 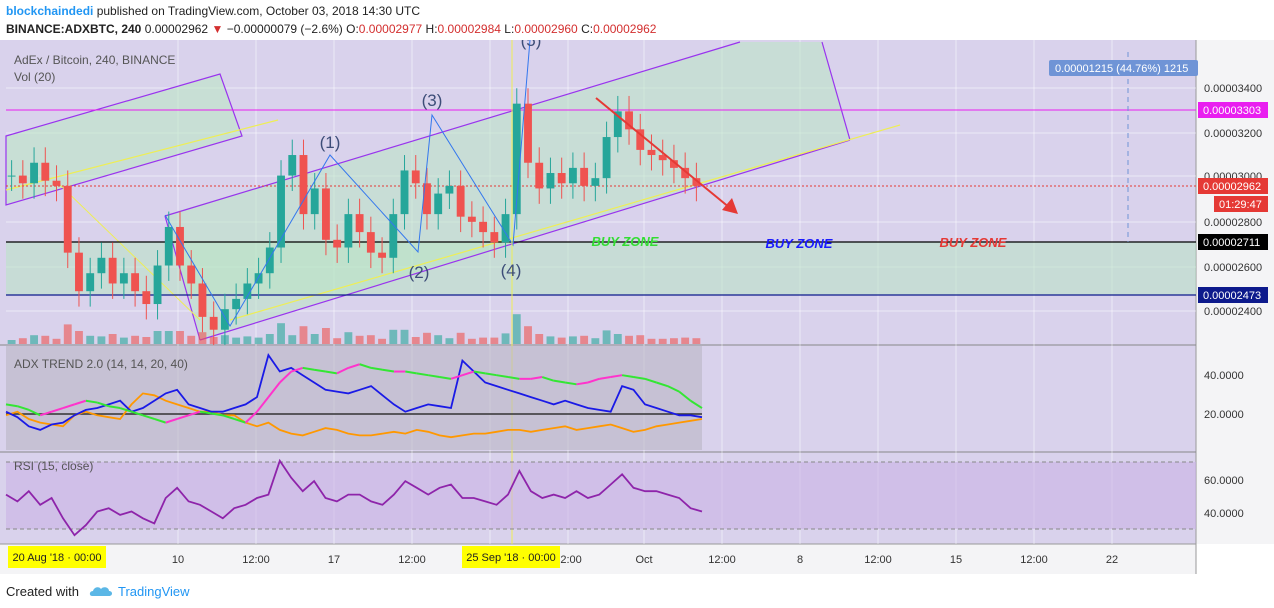 What do you see at coordinates (334, 560) in the screenshot?
I see `x-tick-label-2: 17` at bounding box center [334, 560].